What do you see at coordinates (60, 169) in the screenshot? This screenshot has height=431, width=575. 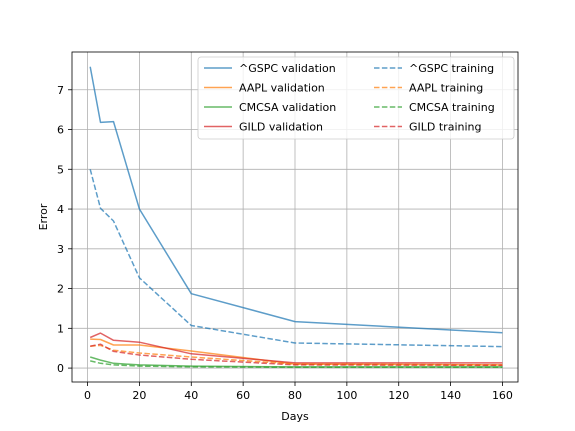 I see `y-tick-label: 5` at bounding box center [60, 169].